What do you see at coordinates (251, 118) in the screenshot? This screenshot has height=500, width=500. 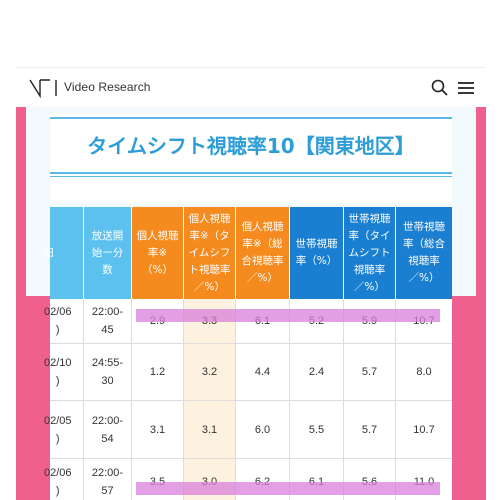 I see `title-rule-top` at bounding box center [251, 118].